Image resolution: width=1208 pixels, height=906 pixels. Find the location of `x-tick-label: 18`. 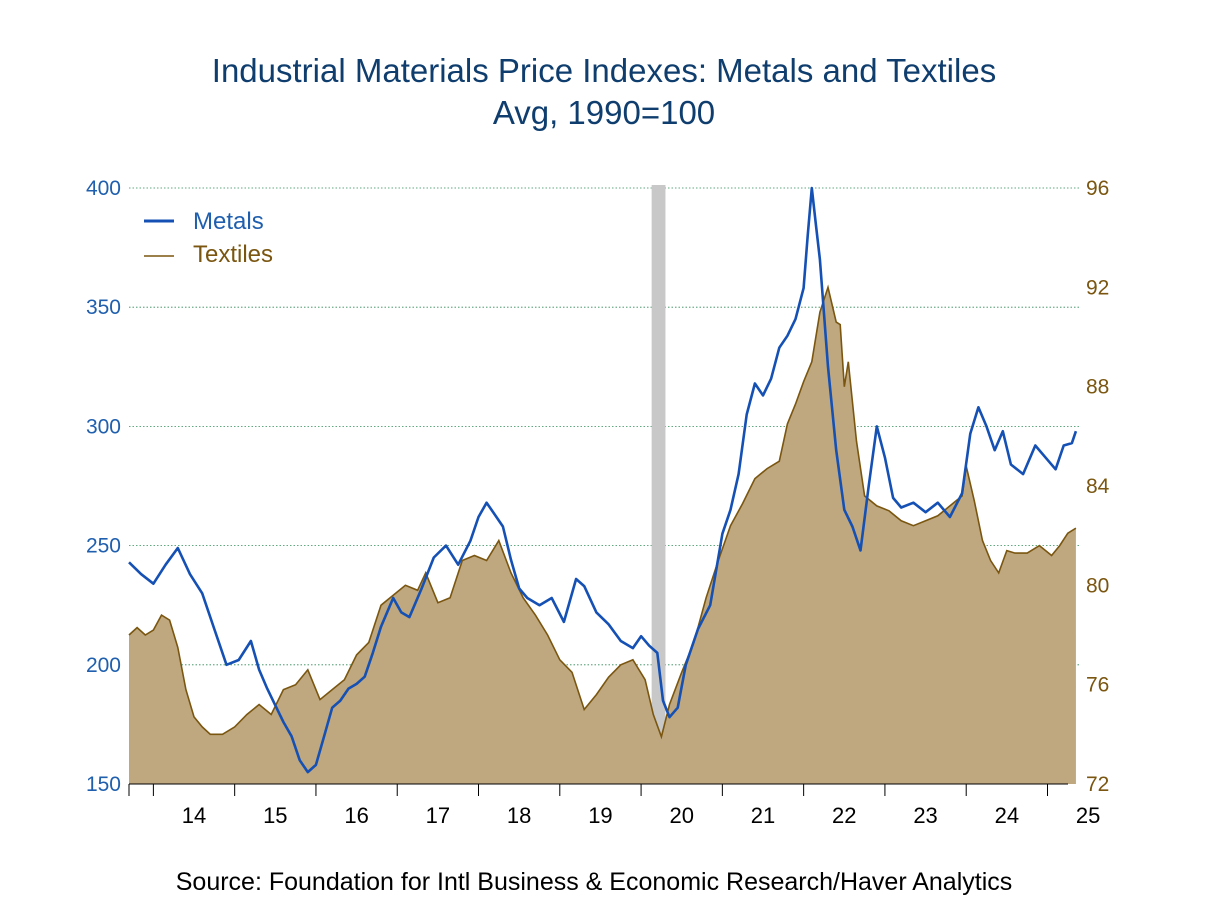

x-tick-label: 18 is located at coordinates (519, 815).